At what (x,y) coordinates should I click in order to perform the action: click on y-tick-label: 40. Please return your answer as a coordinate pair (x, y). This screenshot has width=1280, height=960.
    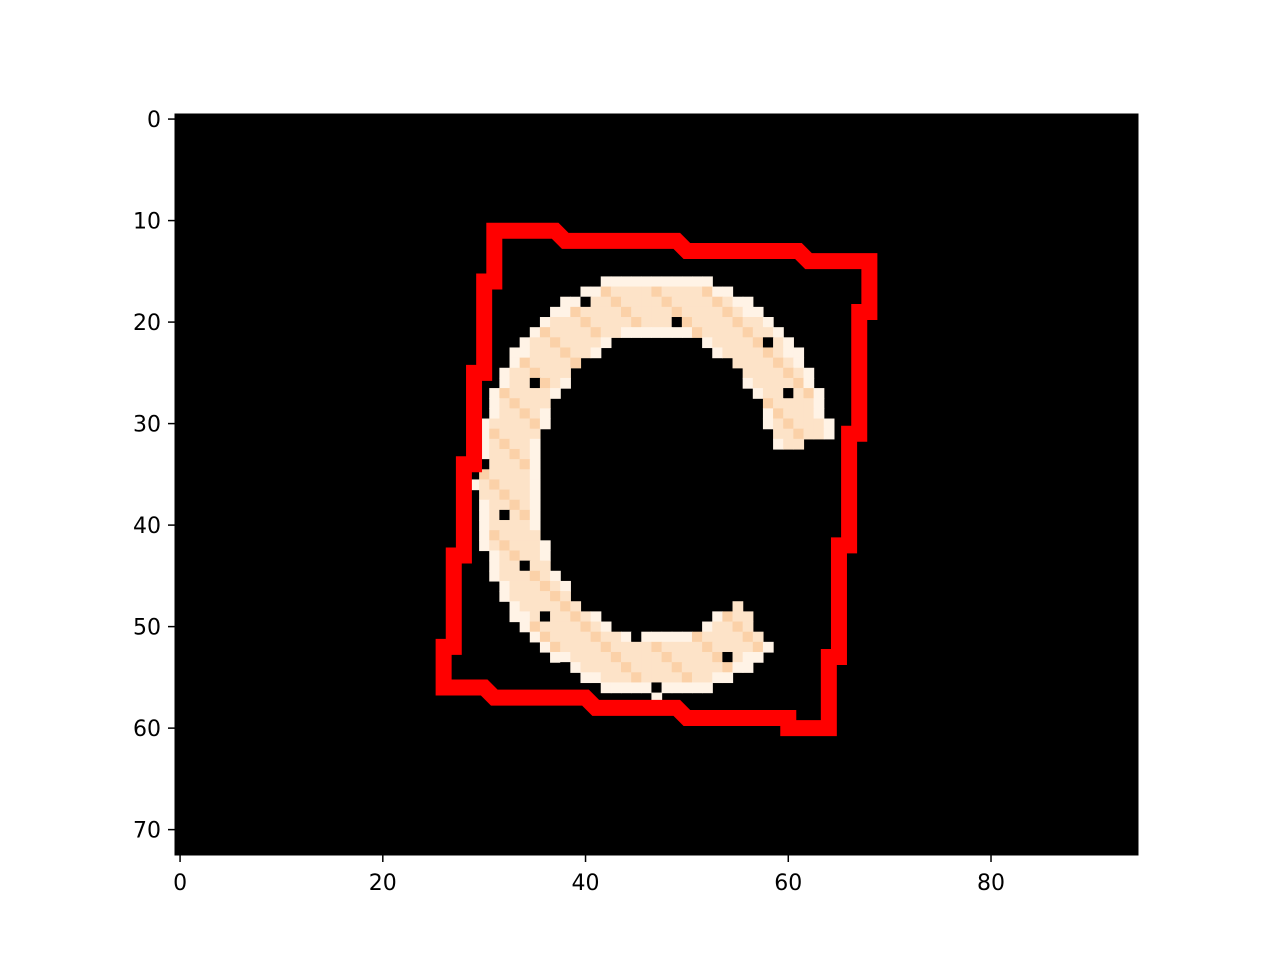
    Looking at the image, I should click on (147, 526).